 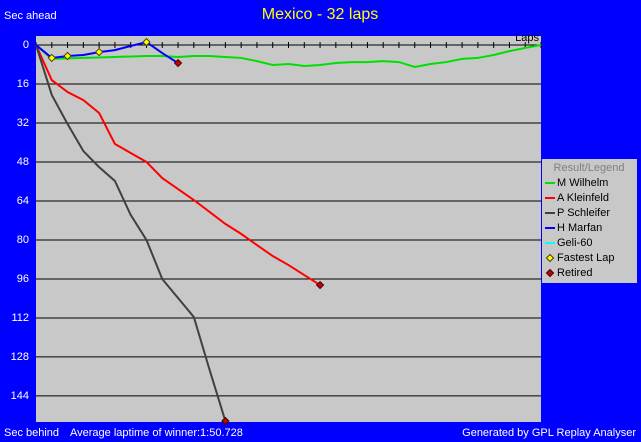 What do you see at coordinates (574, 243) in the screenshot?
I see `legend-label: Geli-60` at bounding box center [574, 243].